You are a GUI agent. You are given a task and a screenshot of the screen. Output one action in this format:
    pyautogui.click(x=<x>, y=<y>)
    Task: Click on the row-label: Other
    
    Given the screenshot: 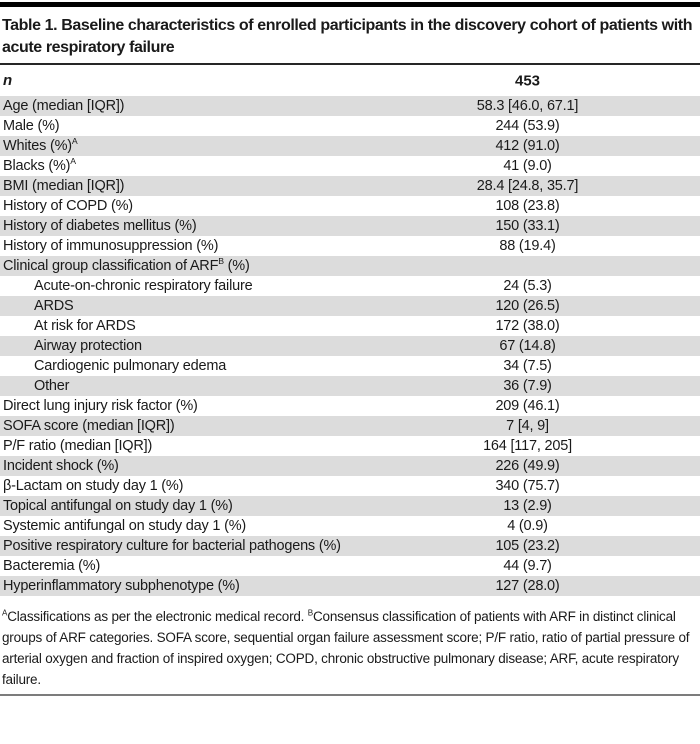 What is the action you would take?
    pyautogui.click(x=34, y=386)
    